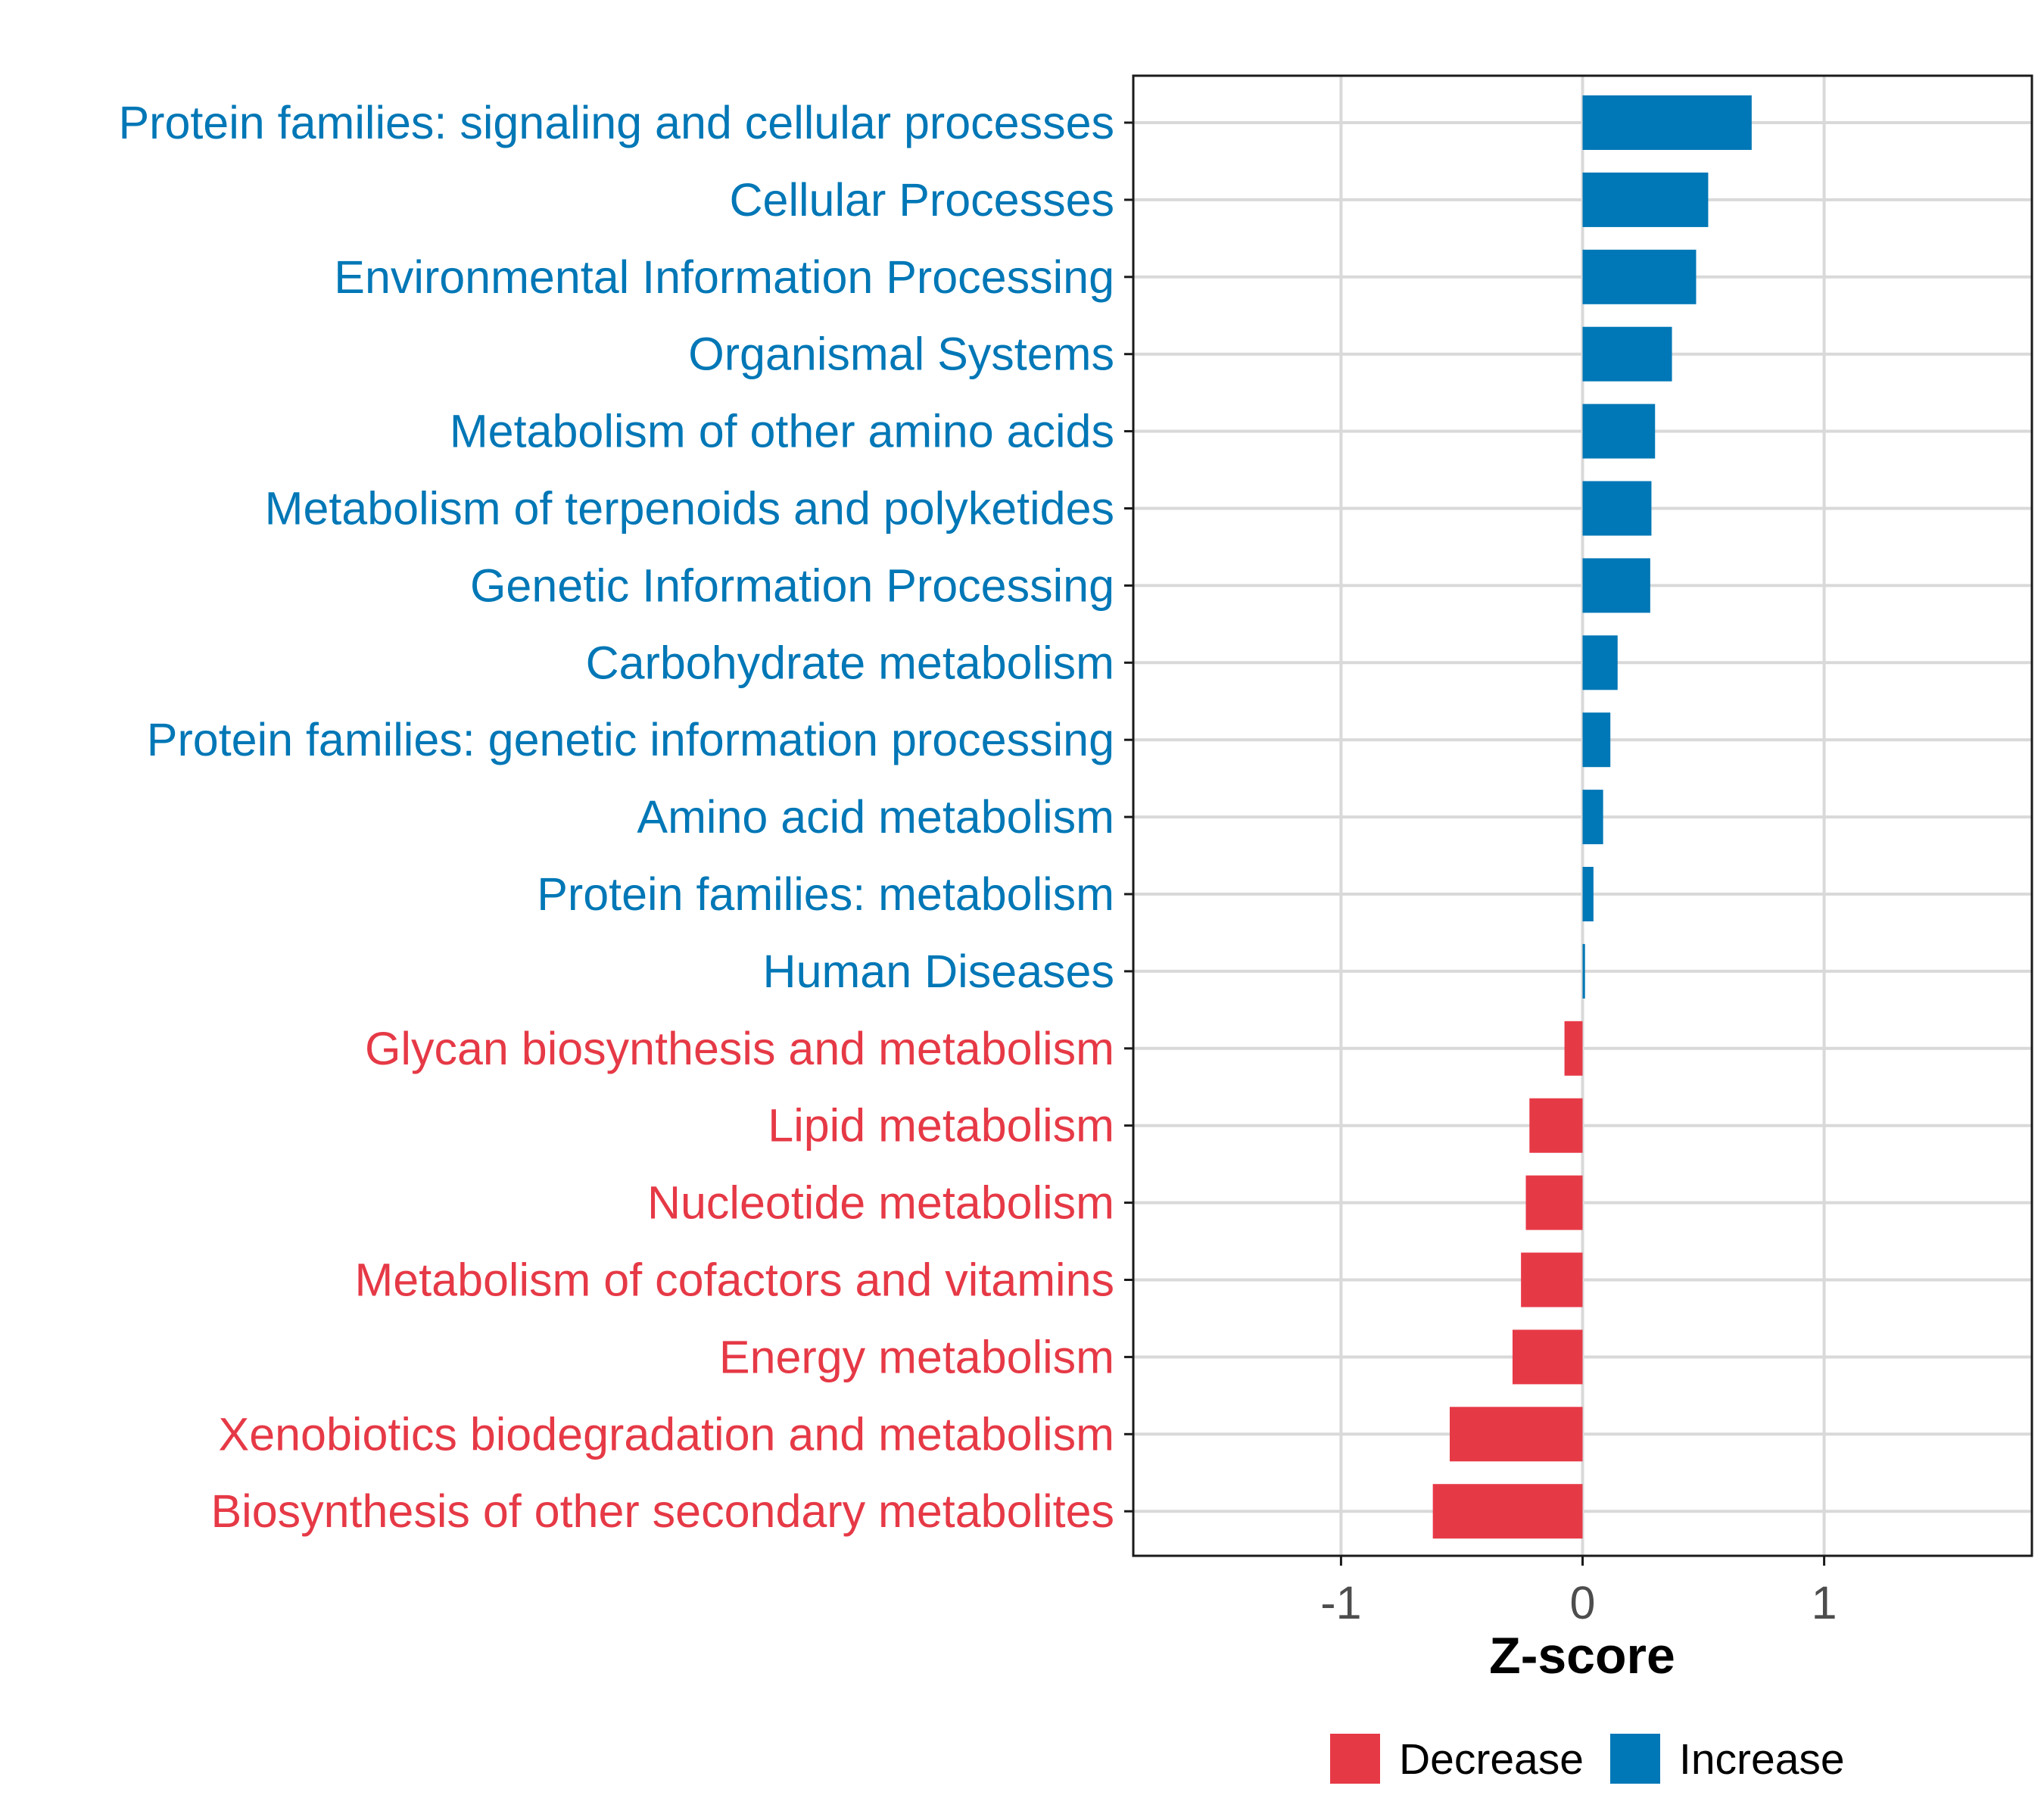  Describe the element at coordinates (850, 662) in the screenshot. I see `category-label-8: Carbohydrate metabolism` at that location.